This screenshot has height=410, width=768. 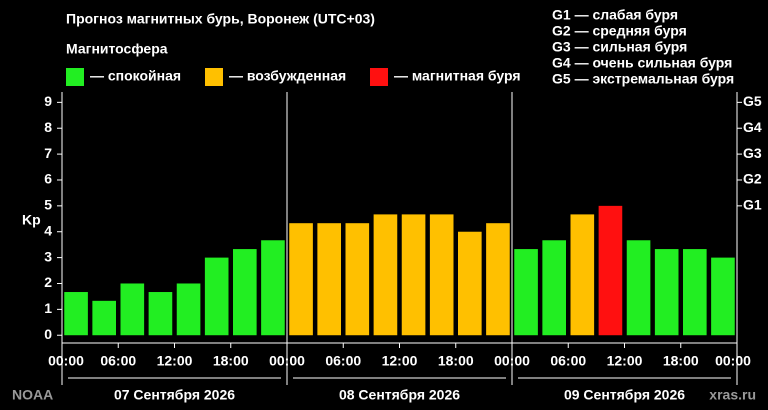 I want to click on day-label: 09 Сентября 2026, so click(x=624, y=395).